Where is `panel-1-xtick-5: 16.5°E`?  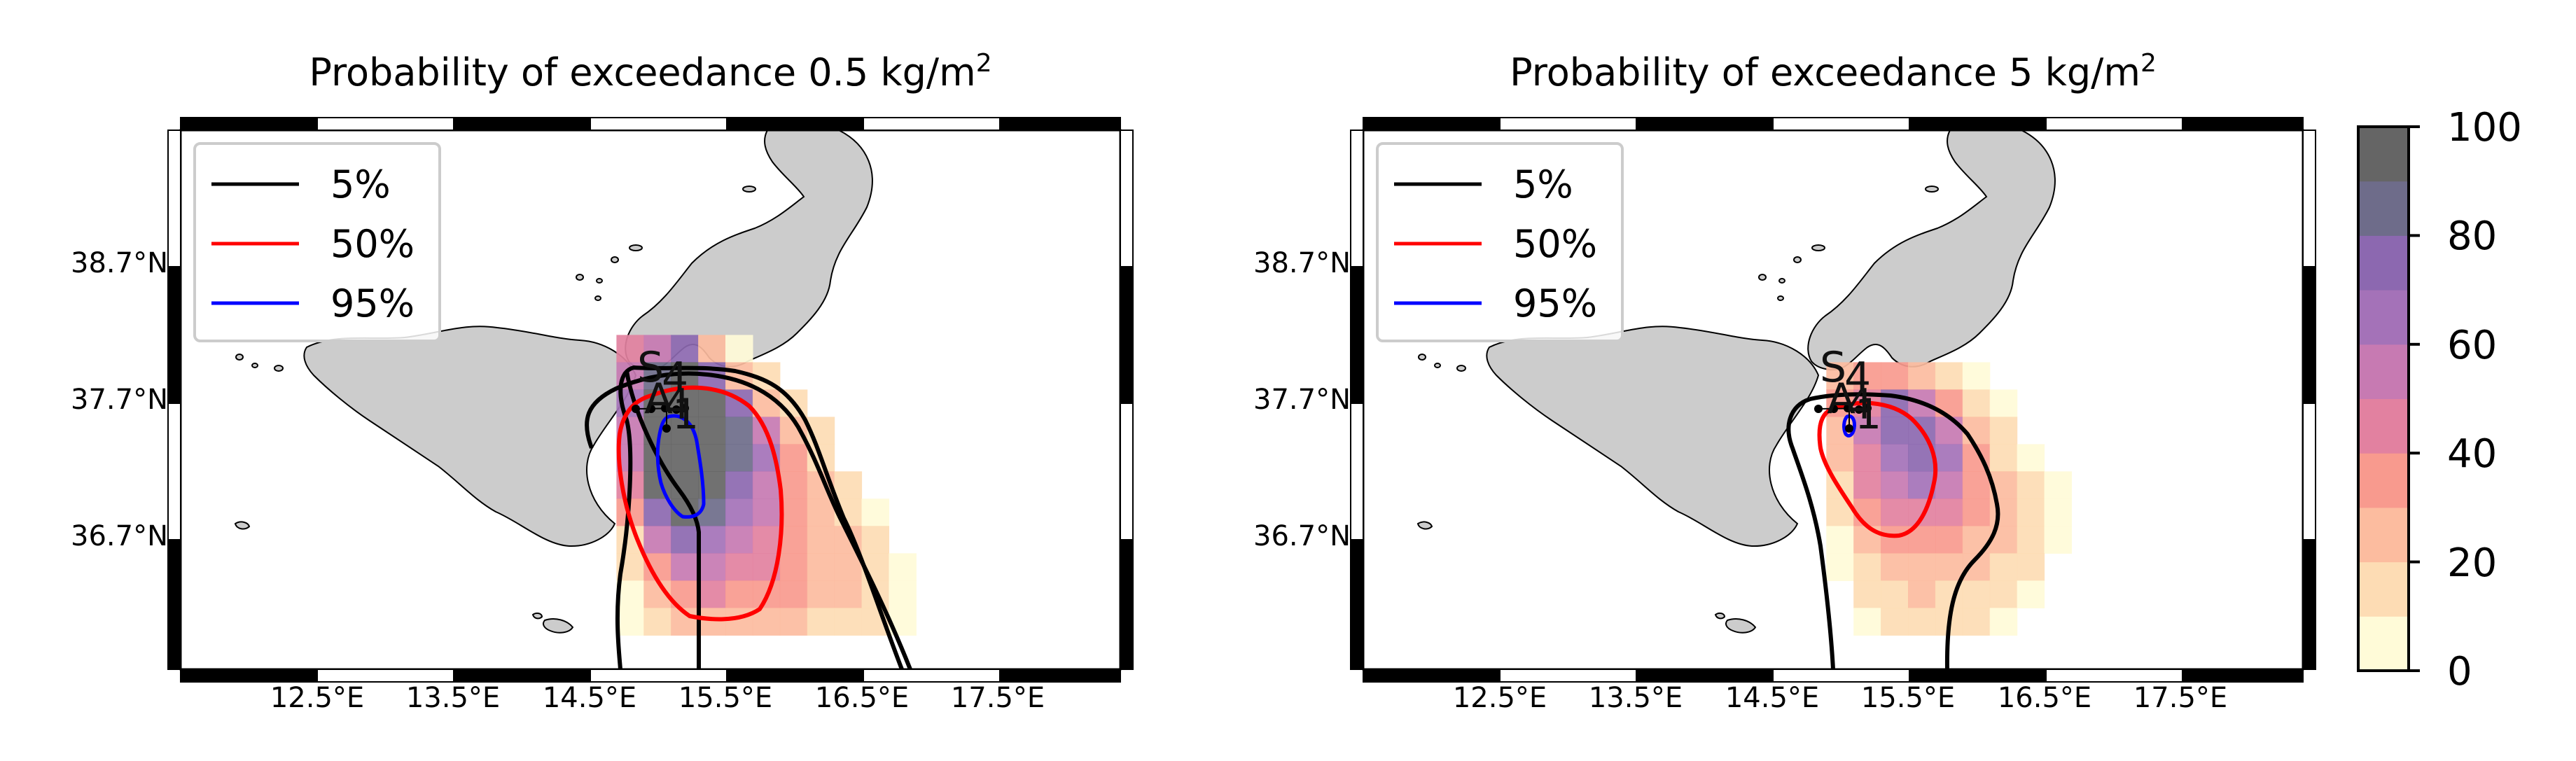 panel-1-xtick-5: 16.5°E is located at coordinates (862, 698).